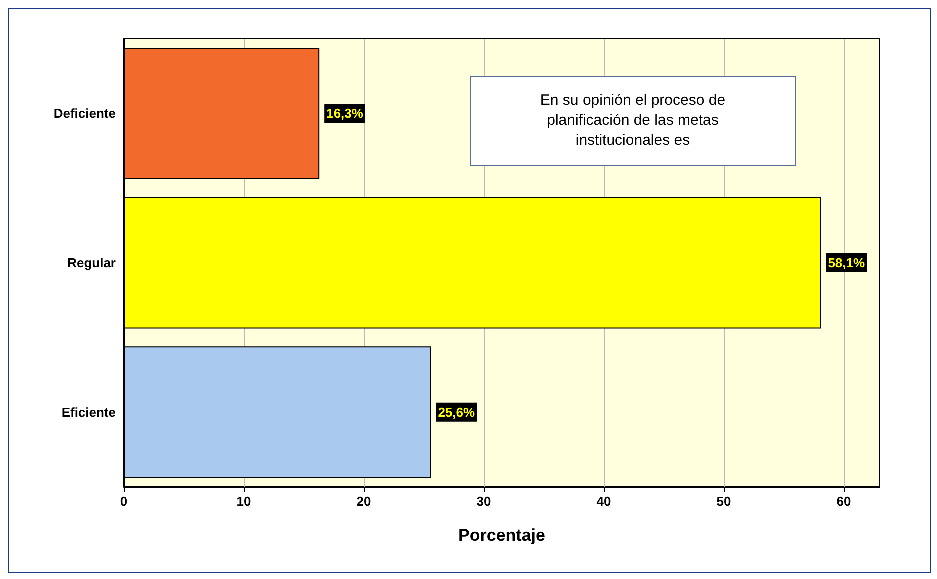  Describe the element at coordinates (484, 501) in the screenshot. I see `x-tick-label: 30` at that location.